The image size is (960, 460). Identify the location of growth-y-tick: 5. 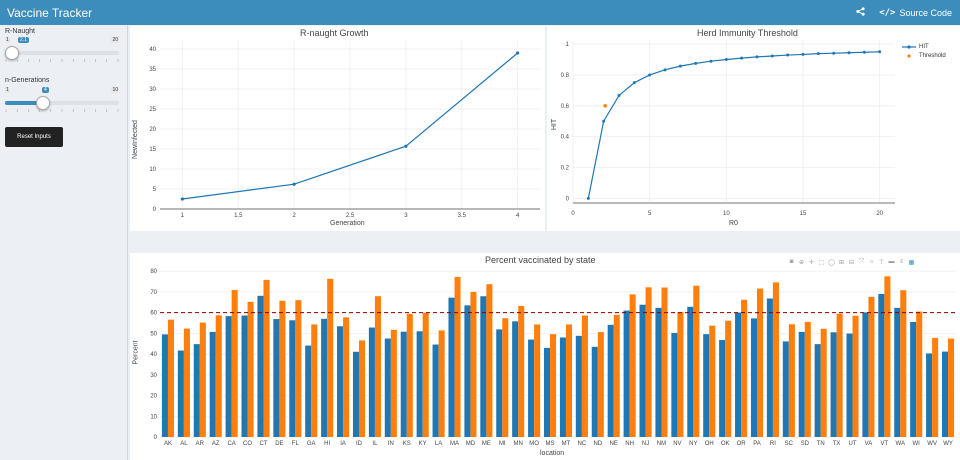
(155, 190).